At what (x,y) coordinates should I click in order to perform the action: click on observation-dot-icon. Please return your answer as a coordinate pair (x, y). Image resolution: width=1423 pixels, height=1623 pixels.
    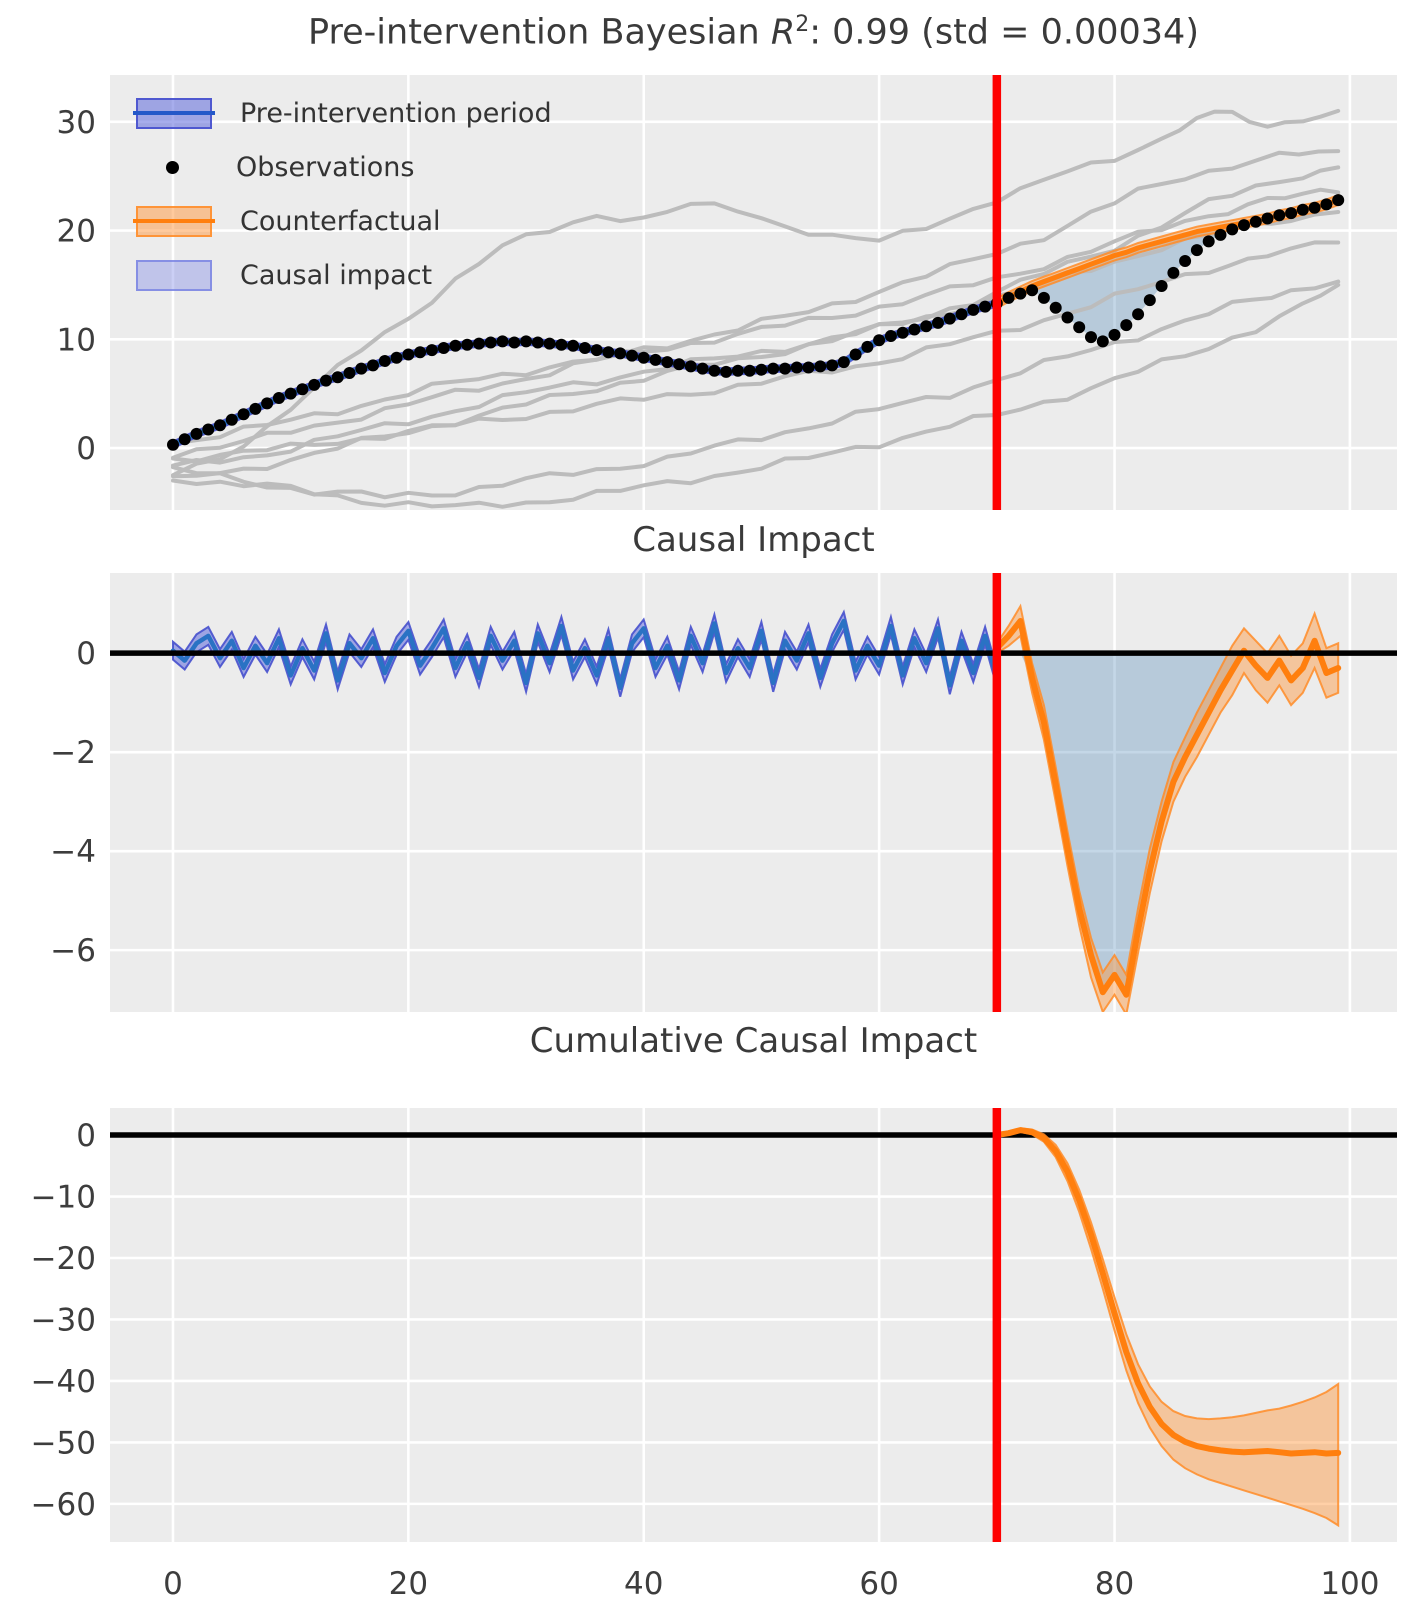
    Looking at the image, I should click on (172, 167).